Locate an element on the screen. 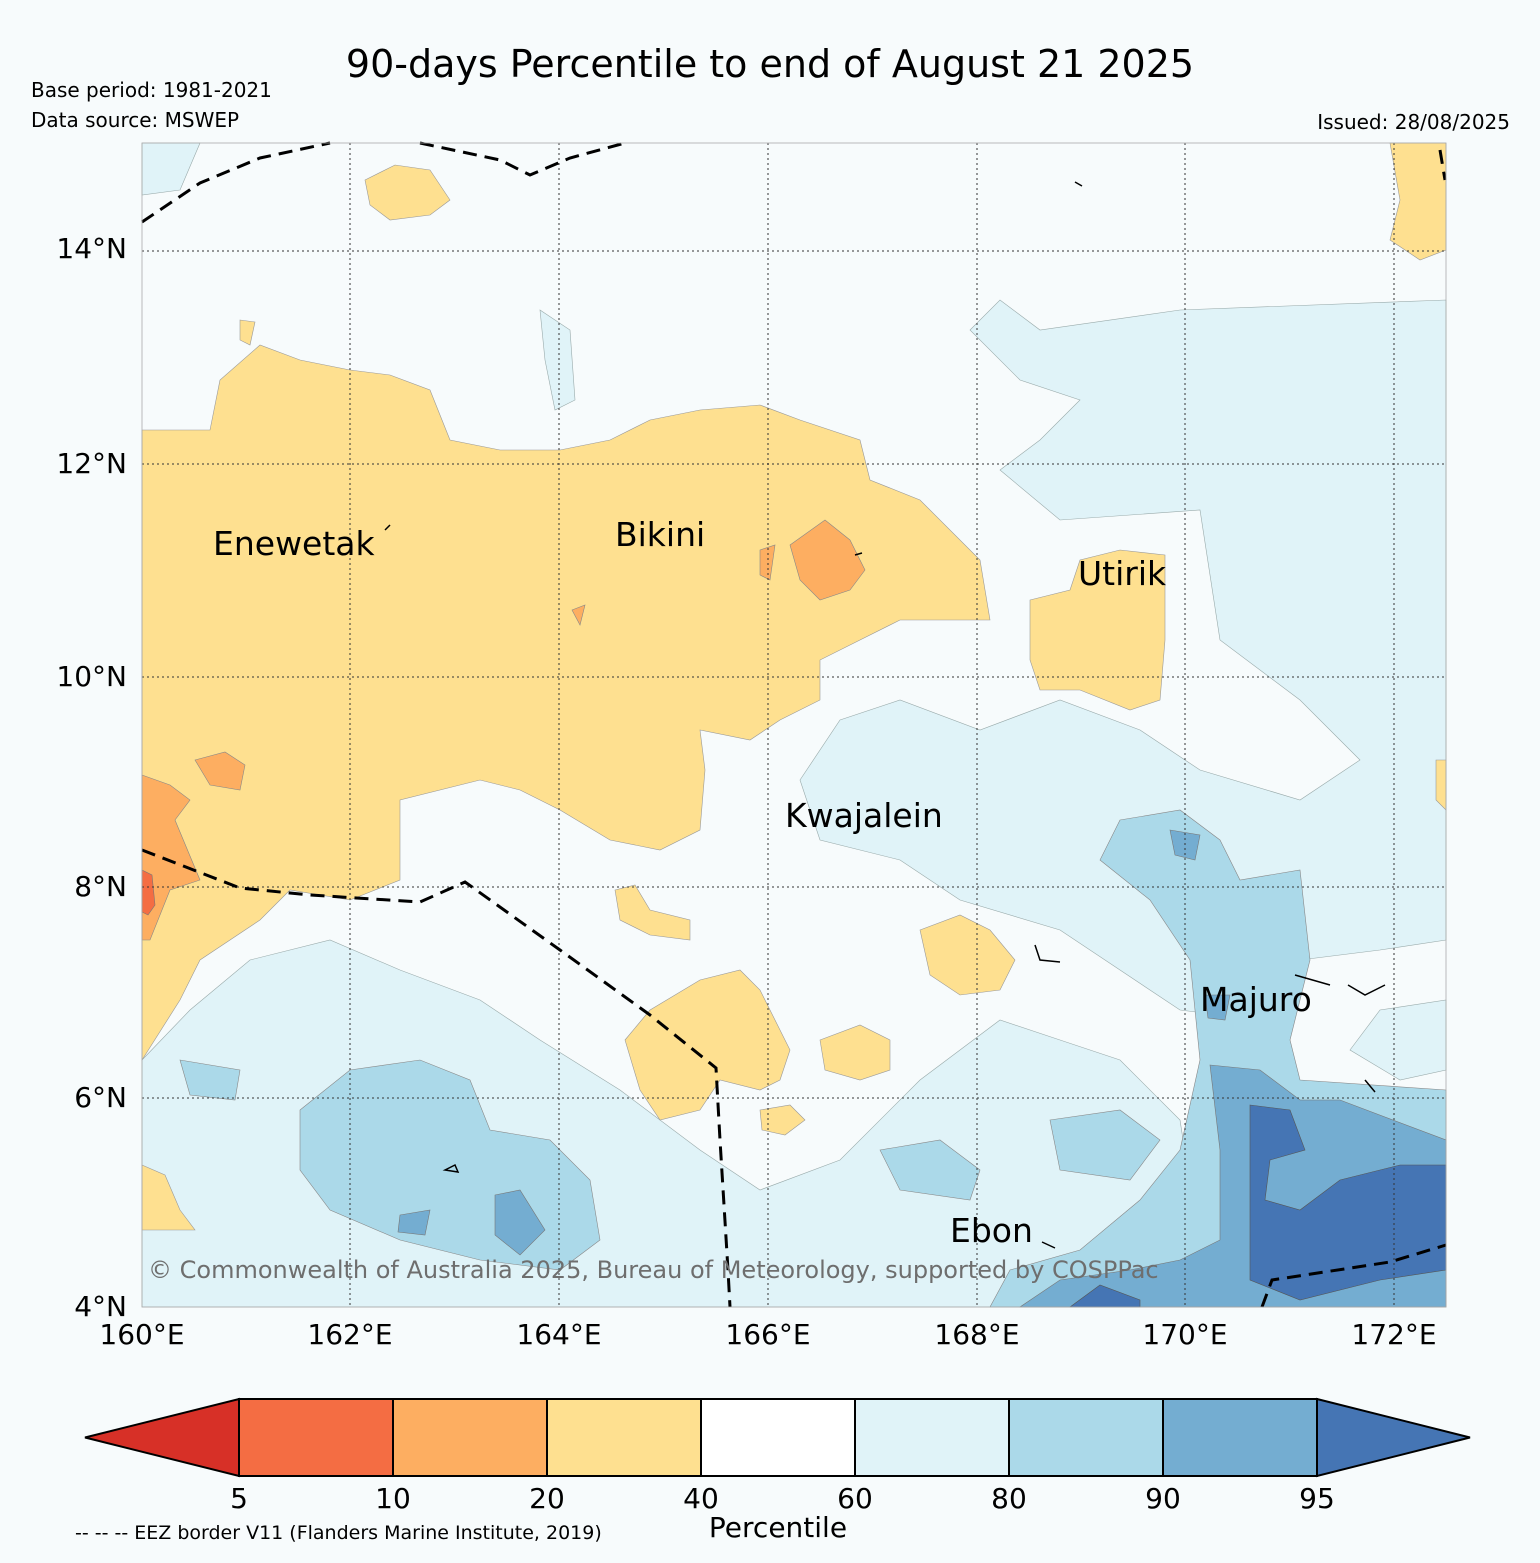 This screenshot has height=1563, width=1540. place-kwajalein: Kwajalein is located at coordinates (864, 815).